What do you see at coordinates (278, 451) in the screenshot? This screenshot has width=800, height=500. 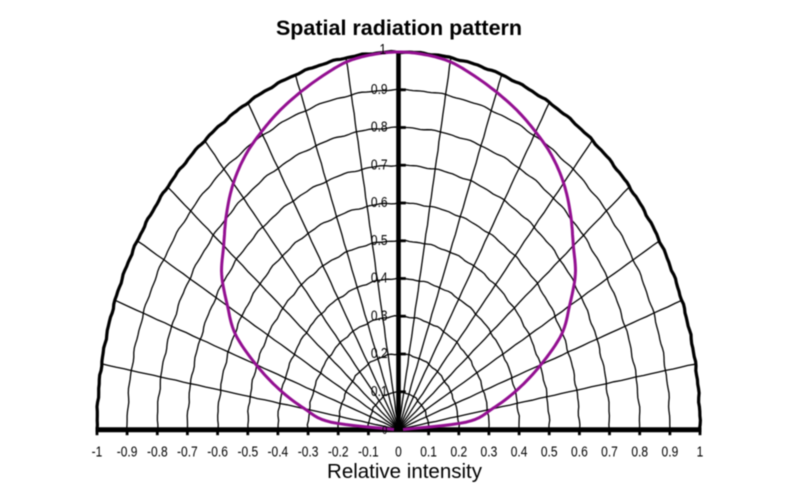 I see `svg-text: -0.4` at bounding box center [278, 451].